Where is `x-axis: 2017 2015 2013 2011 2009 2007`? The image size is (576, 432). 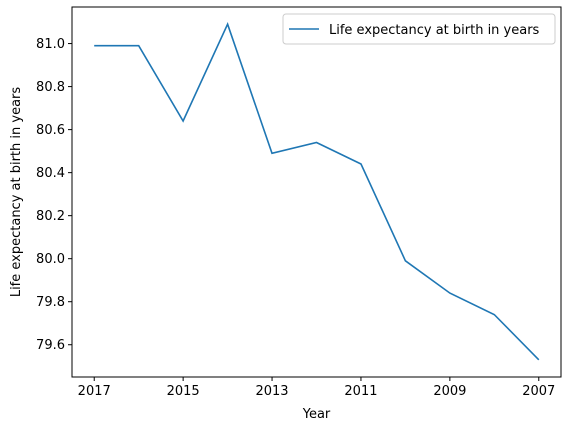 x-axis: 2017 2015 2013 2011 2009 2007 is located at coordinates (317, 388).